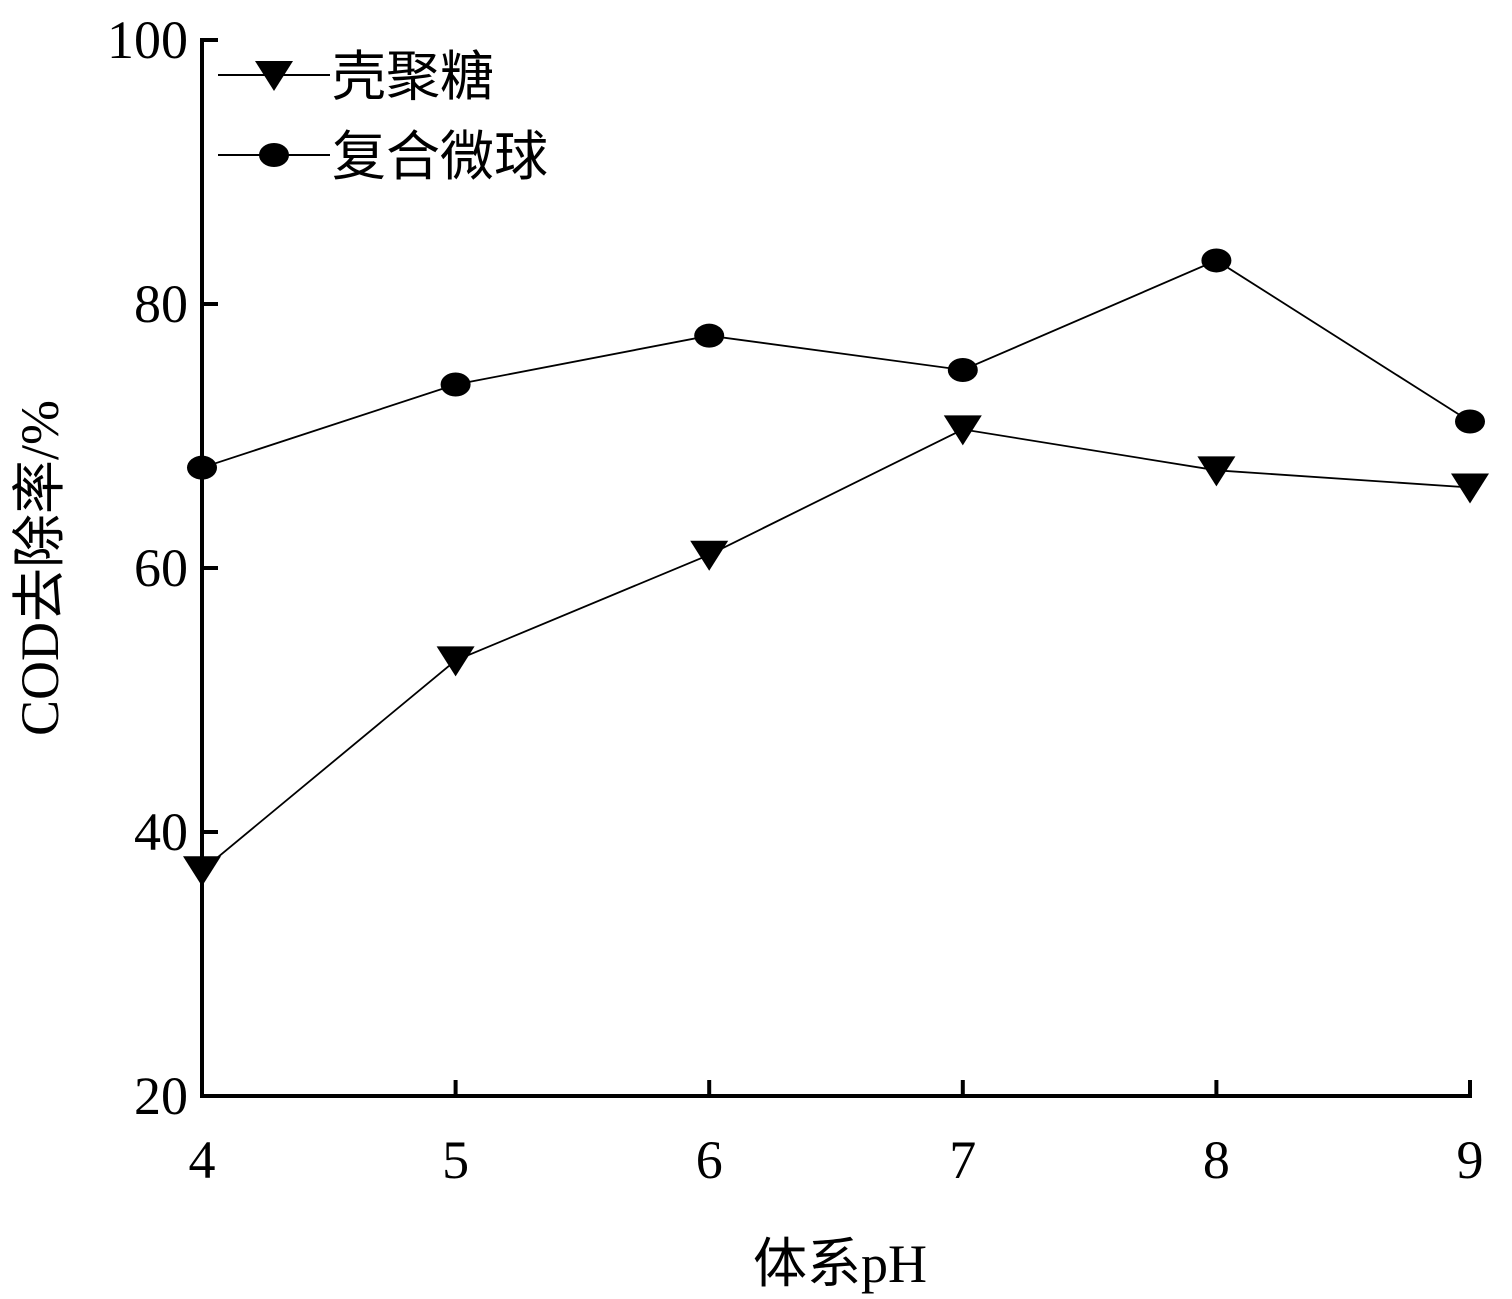  I want to click on x-tick-label: 7, so click(962, 1160).